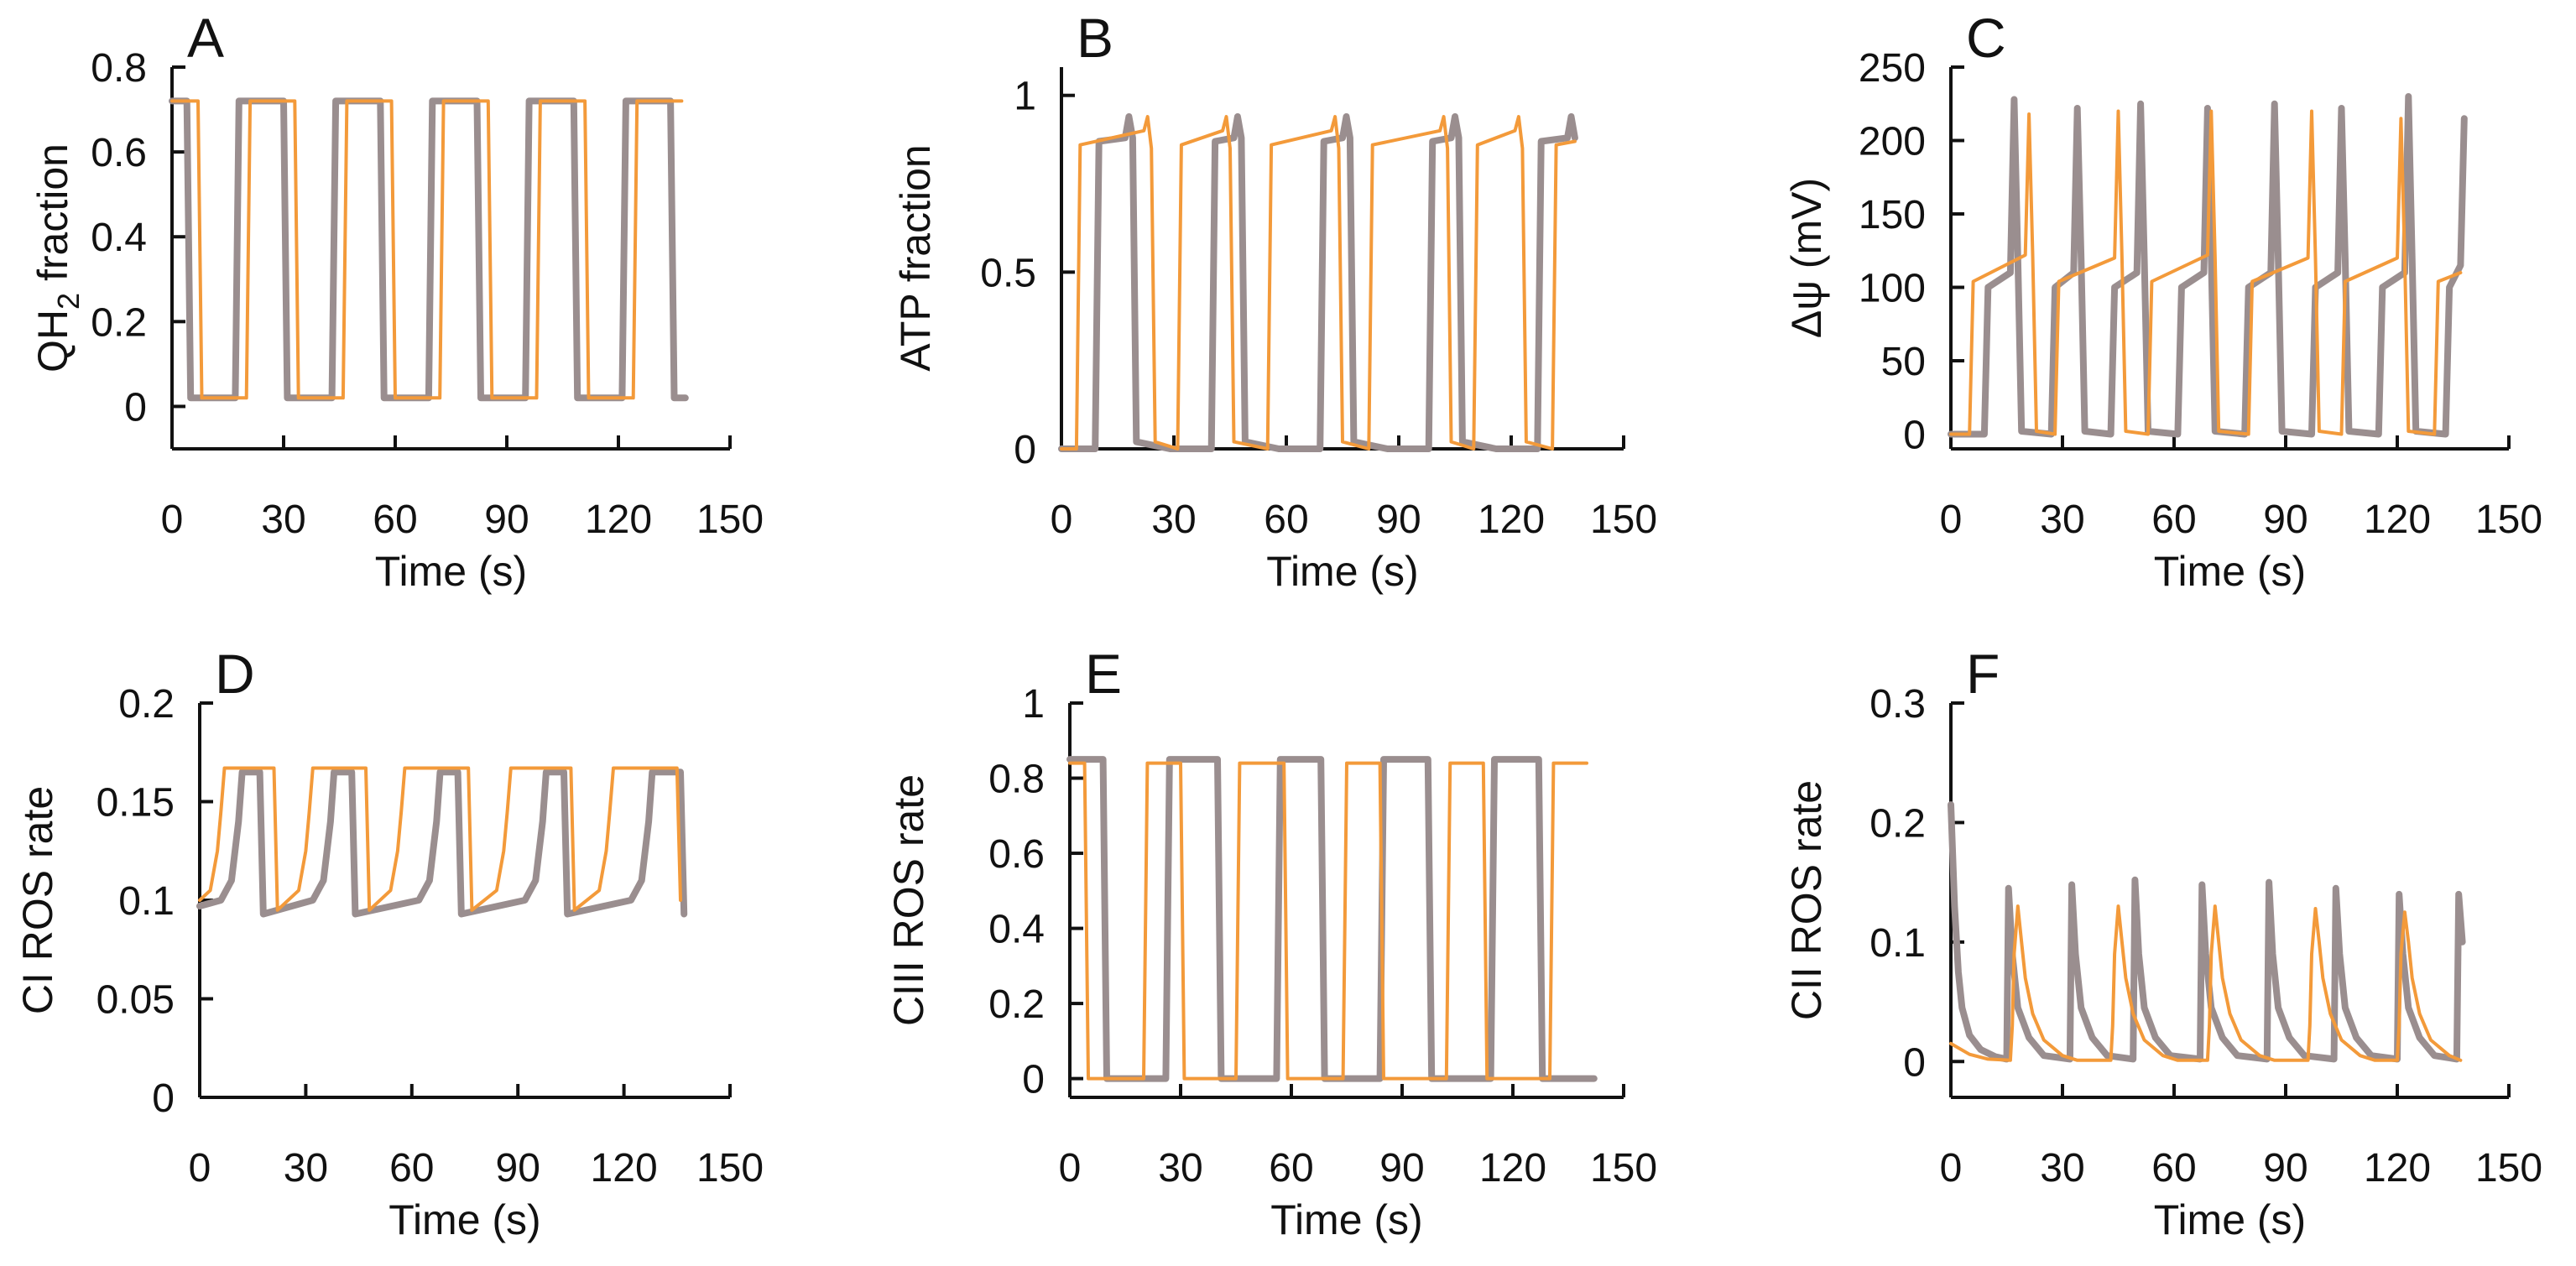  What do you see at coordinates (915, 257) in the screenshot?
I see `y-axis-label: ATP fraction` at bounding box center [915, 257].